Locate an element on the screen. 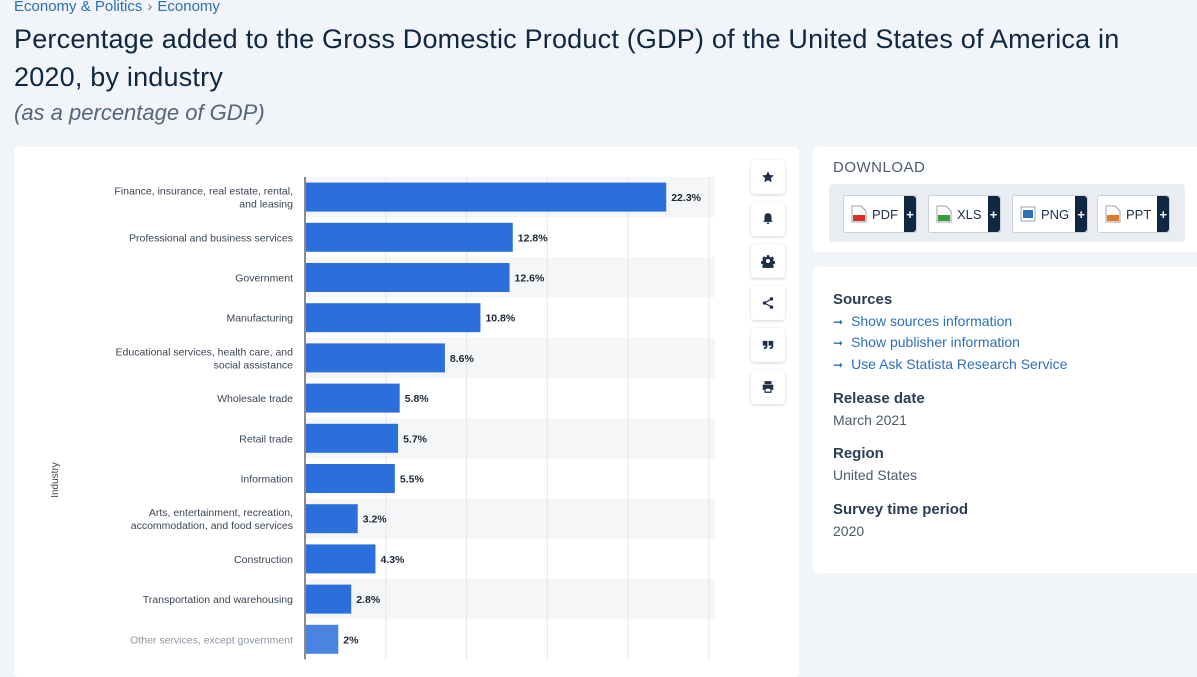  category-label: social assistance is located at coordinates (254, 365).